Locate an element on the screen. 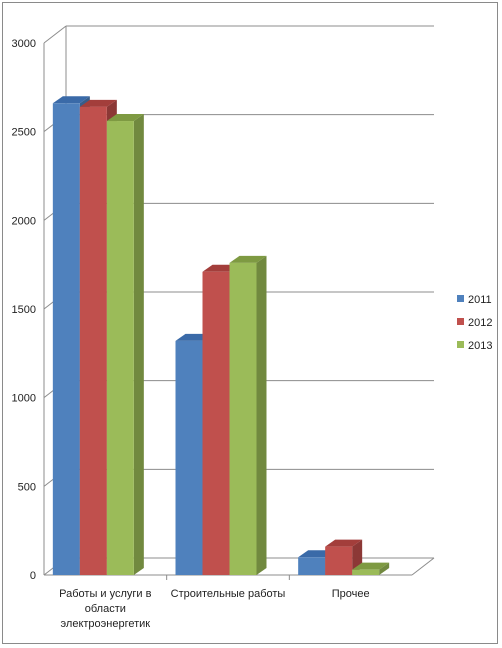 The height and width of the screenshot is (648, 502). y-tick-label-1500: 1500 is located at coordinates (24, 310).